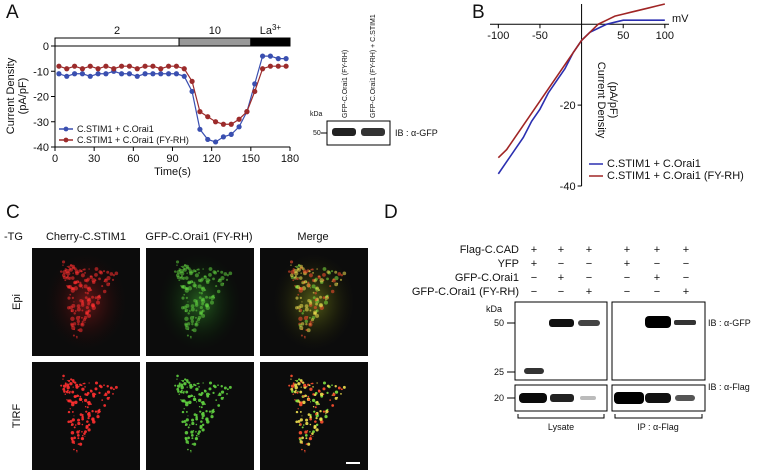  What do you see at coordinates (568, 187) in the screenshot?
I see `y-tick-label: -40` at bounding box center [568, 187].